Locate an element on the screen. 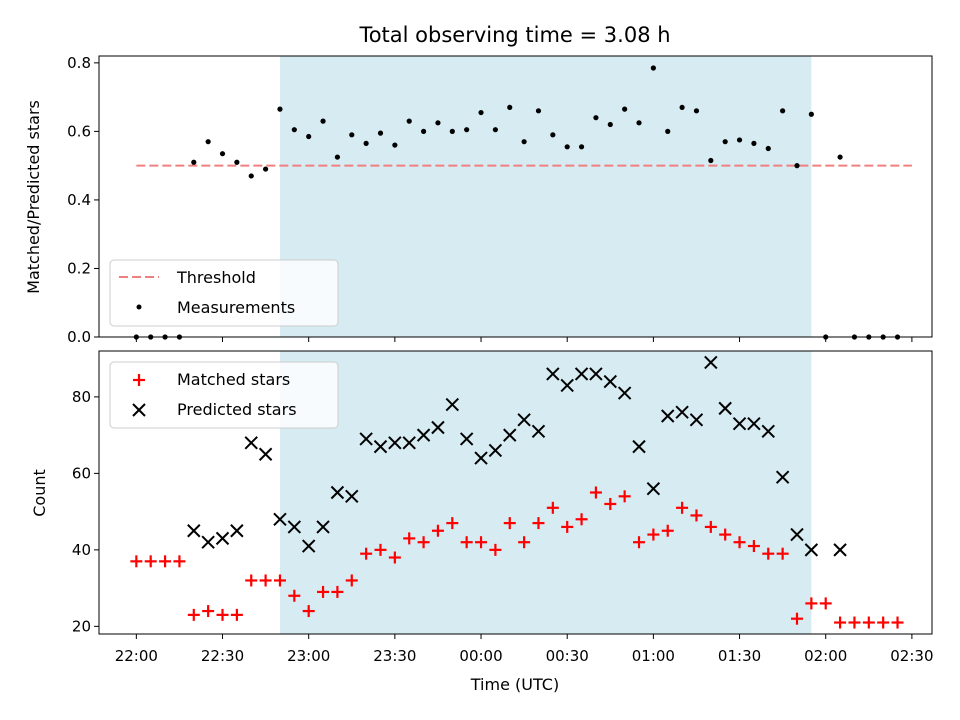 This screenshot has width=960, height=720. top-legend: Threshold Measurements is located at coordinates (224, 293).